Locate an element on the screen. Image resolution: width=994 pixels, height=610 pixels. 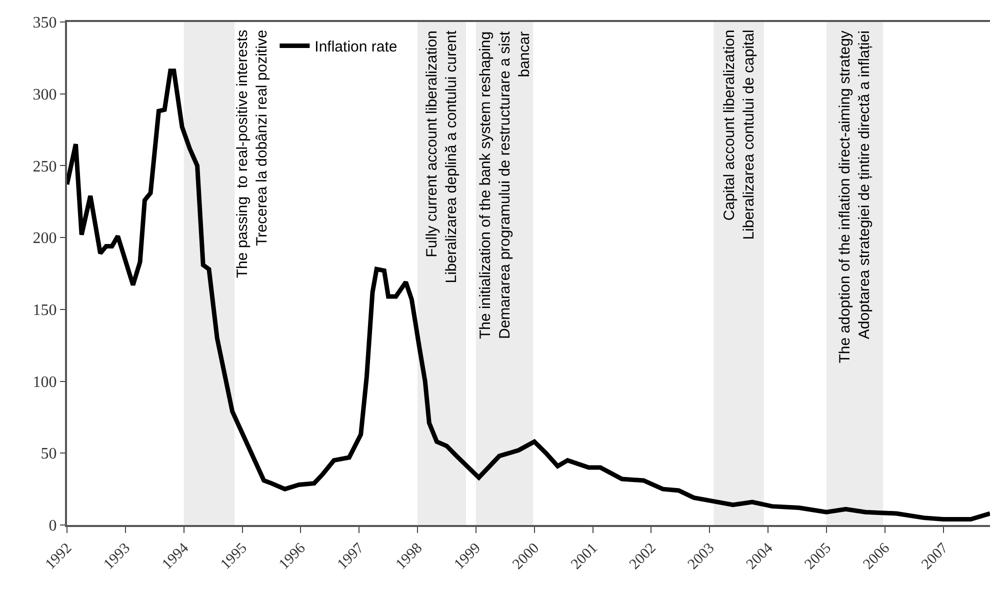
band-label: The passing to real-positive interests Trecerea la dobânzi real pozitive is located at coordinates (252, 154).